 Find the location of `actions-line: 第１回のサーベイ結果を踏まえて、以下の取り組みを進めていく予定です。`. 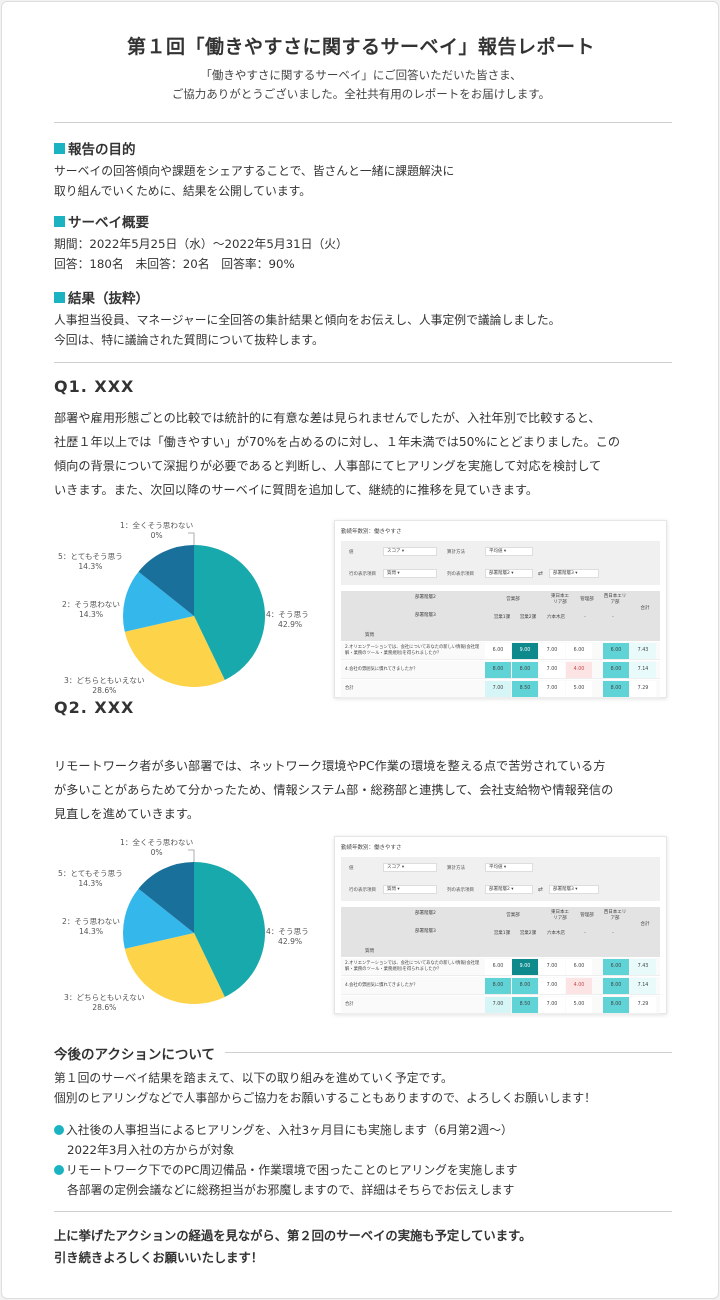

actions-line: 第１回のサーベイ結果を踏まえて、以下の取り組みを進めていく予定です。 is located at coordinates (253, 1078).